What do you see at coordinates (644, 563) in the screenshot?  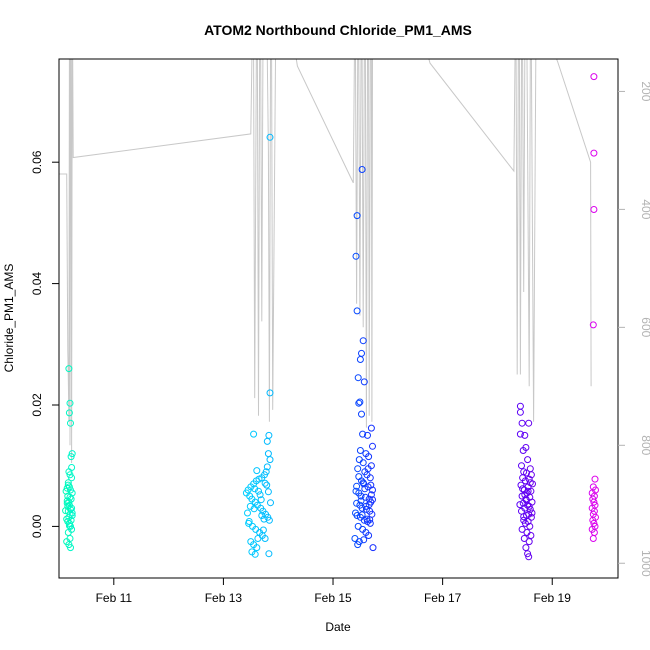 I see `y2-tick-label: 1000` at bounding box center [644, 563].